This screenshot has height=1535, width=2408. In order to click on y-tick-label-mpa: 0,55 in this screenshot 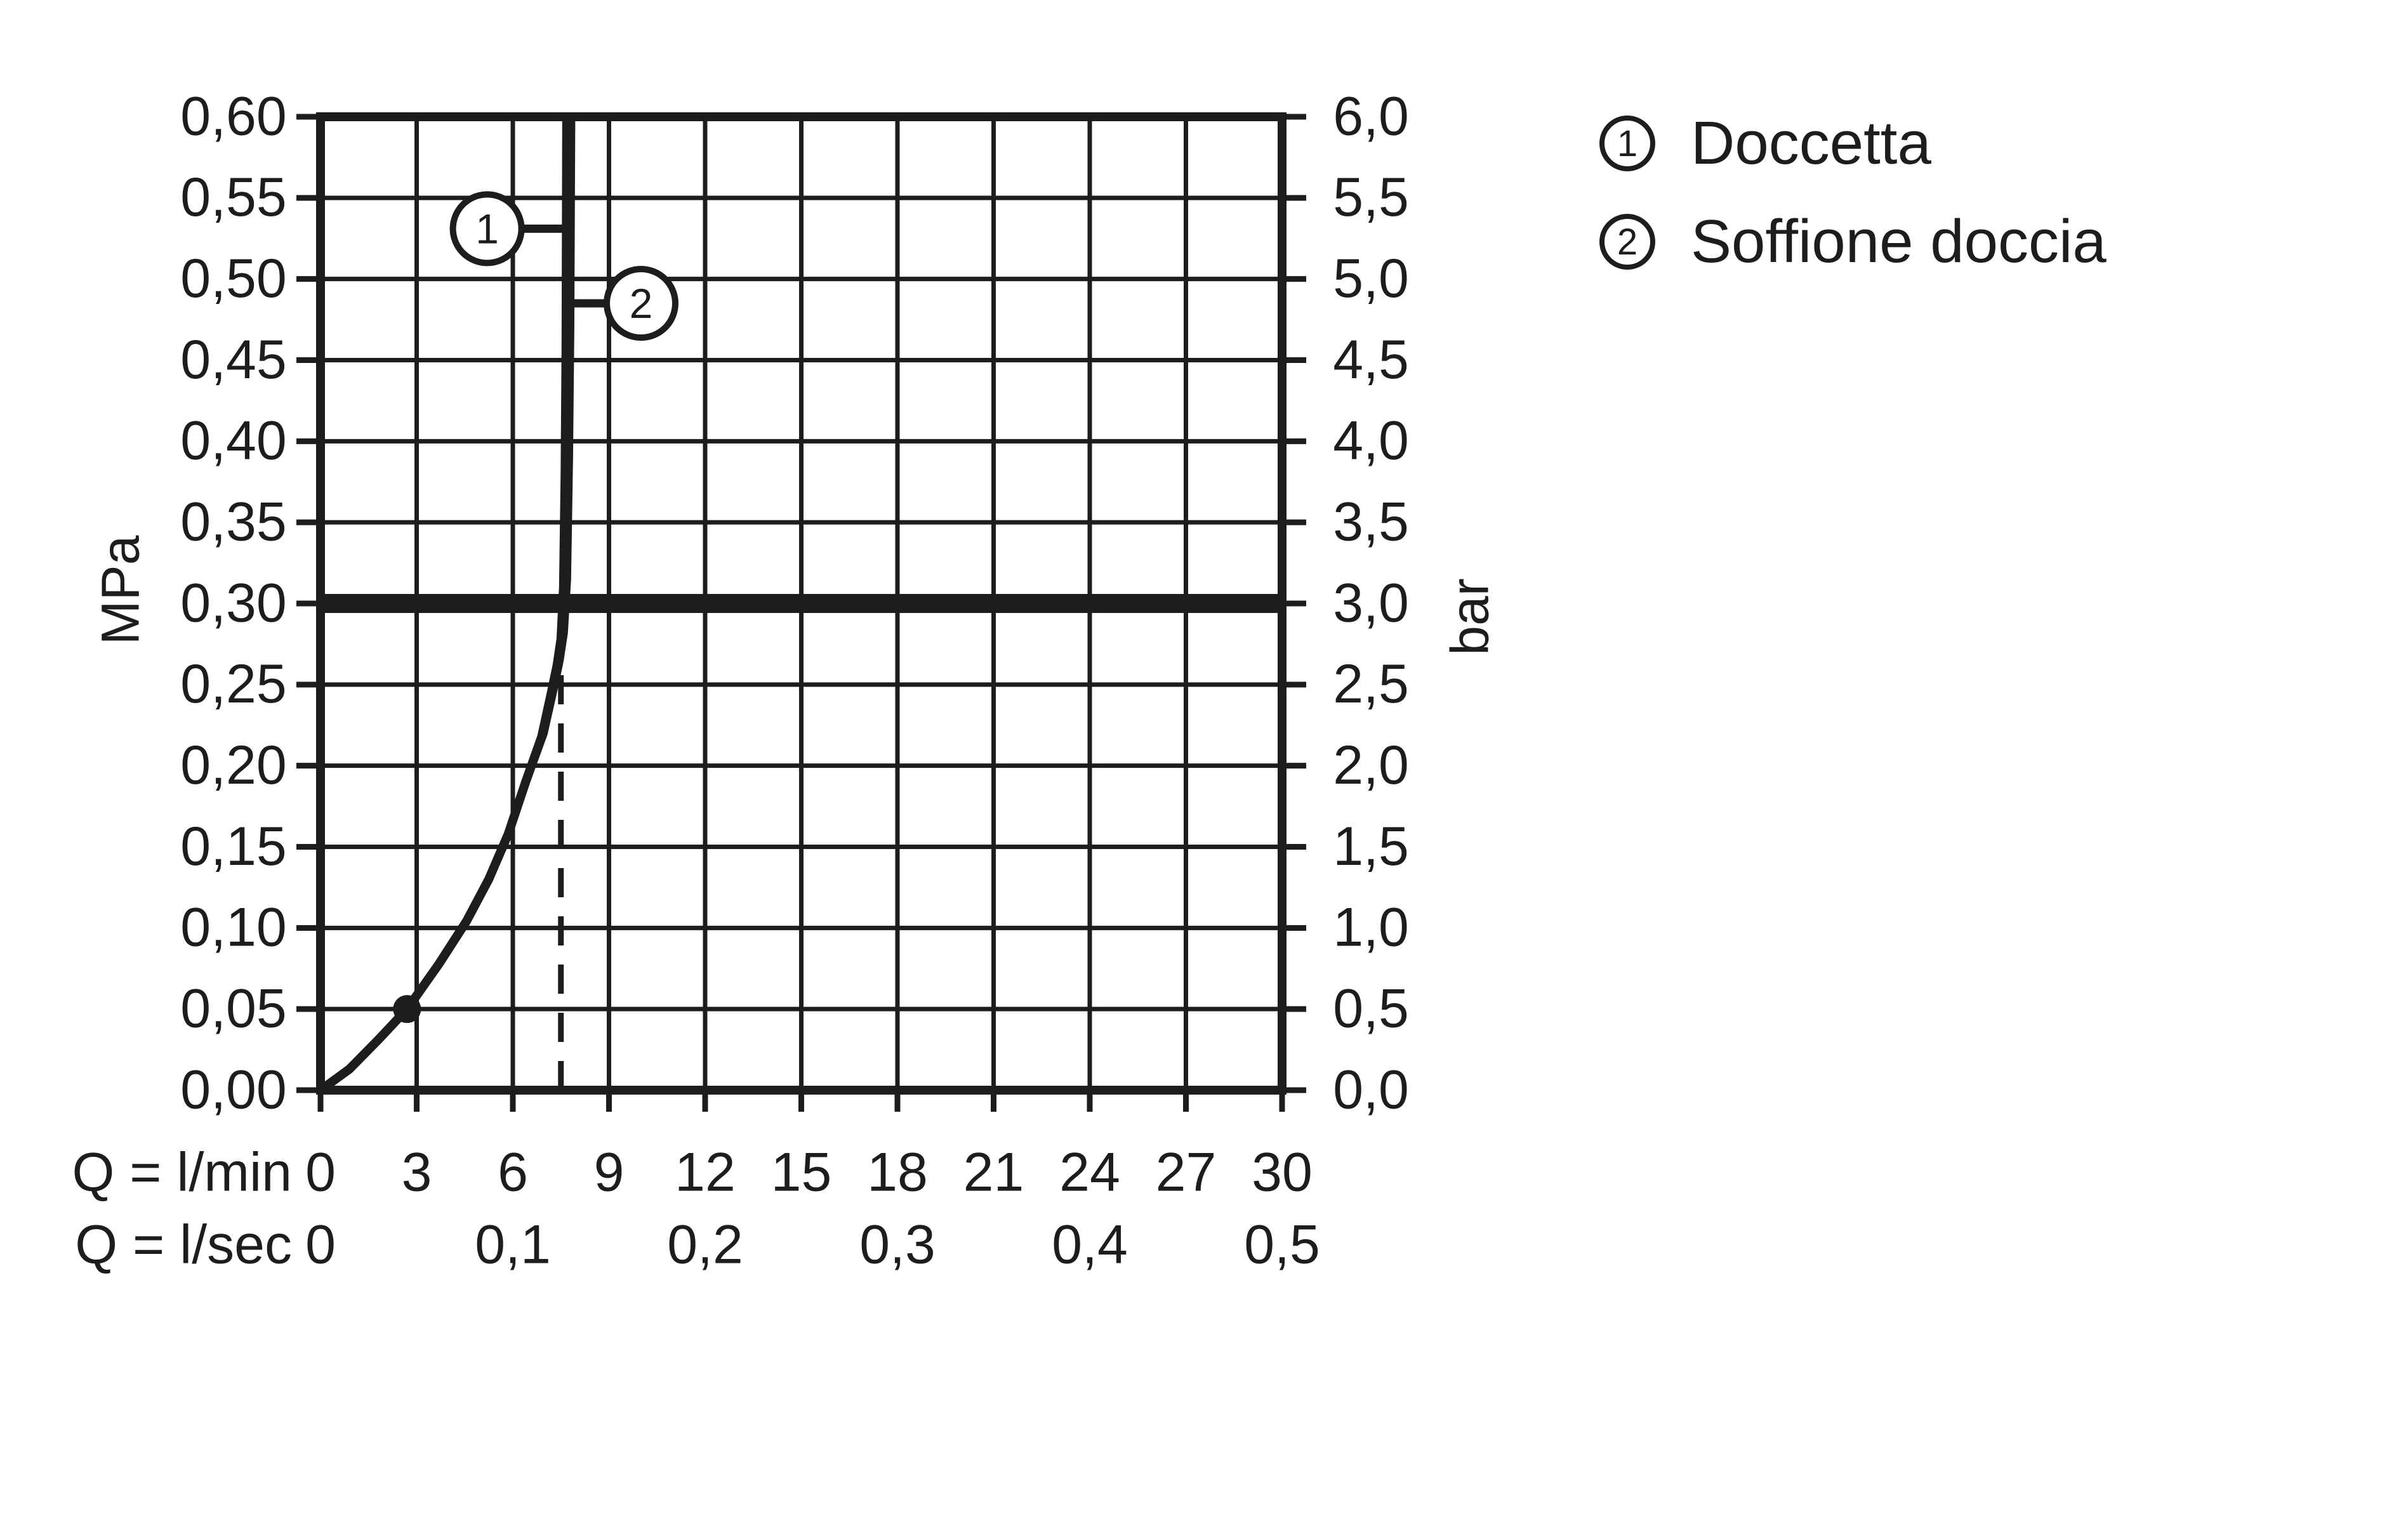, I will do `click(233, 197)`.